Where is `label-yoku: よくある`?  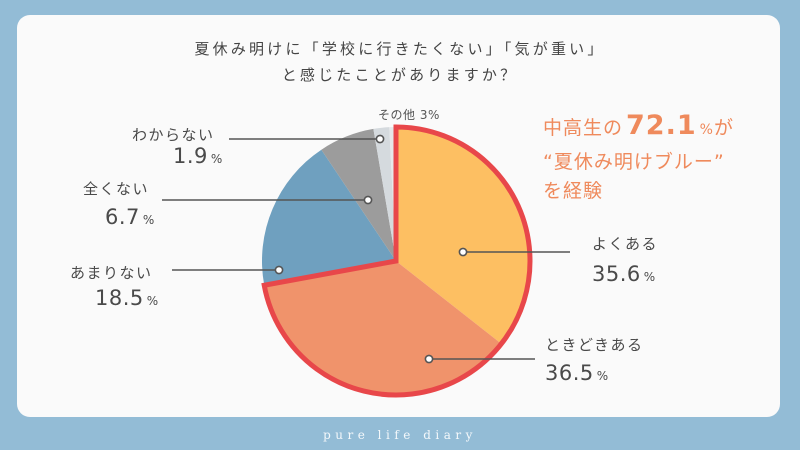
label-yoku: よくある is located at coordinates (625, 244).